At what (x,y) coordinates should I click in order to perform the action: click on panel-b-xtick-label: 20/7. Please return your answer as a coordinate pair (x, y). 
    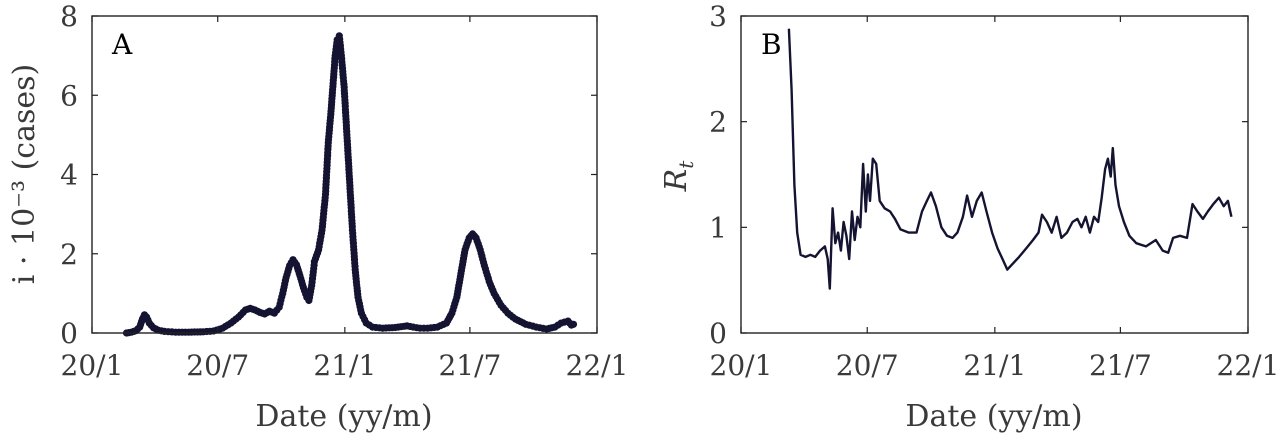
    Looking at the image, I should click on (867, 365).